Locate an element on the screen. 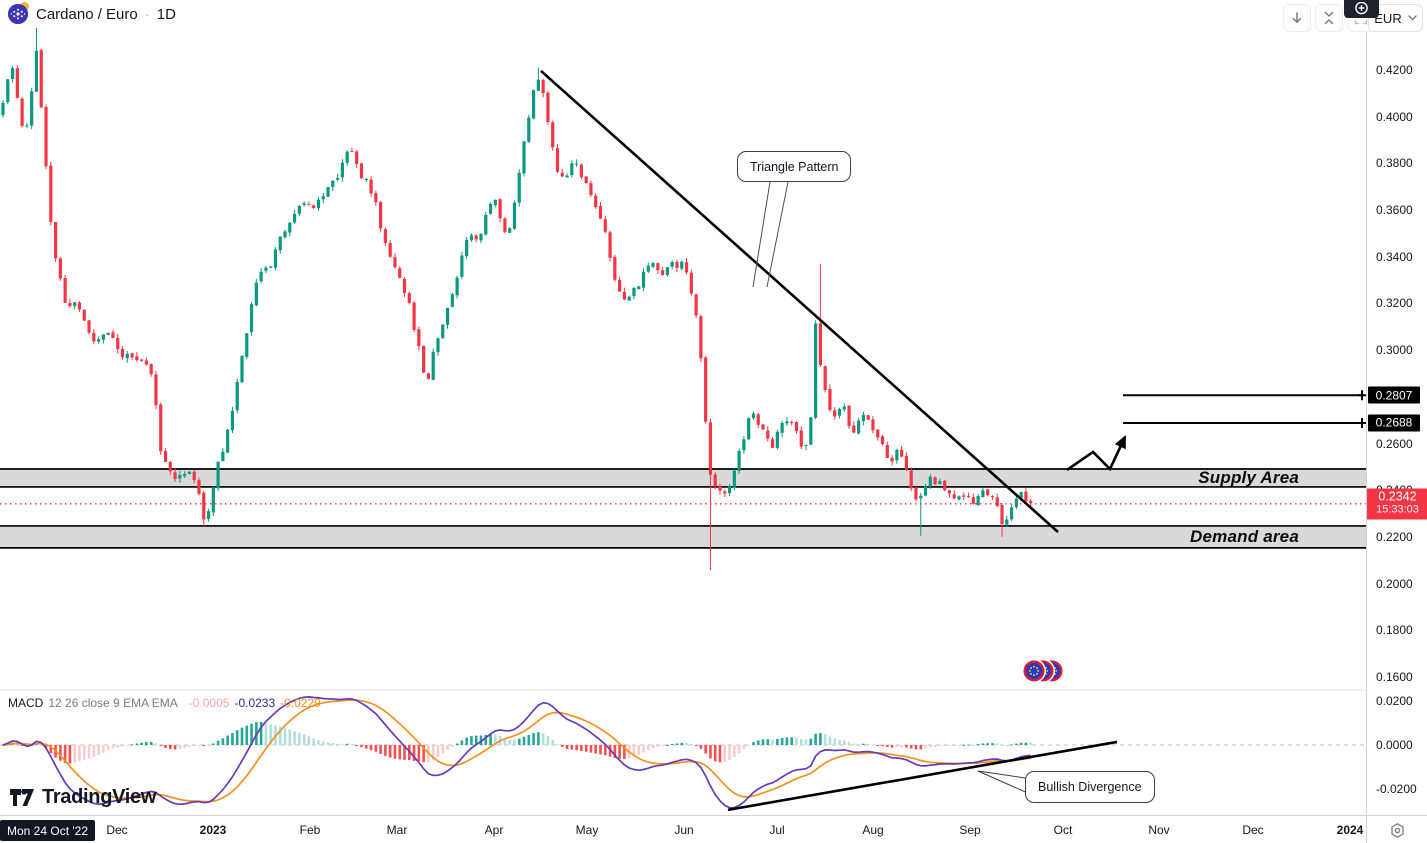  price-tick-label: 0.4000 is located at coordinates (1394, 116).